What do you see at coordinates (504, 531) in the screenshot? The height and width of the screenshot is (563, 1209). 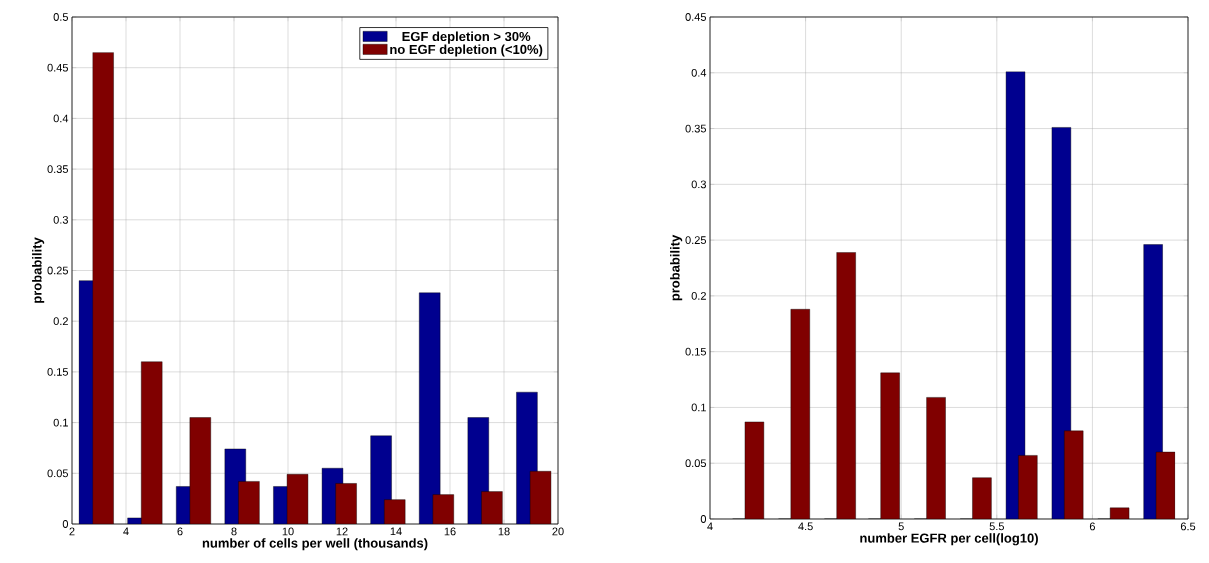 I see `x-tick-label: 18` at bounding box center [504, 531].